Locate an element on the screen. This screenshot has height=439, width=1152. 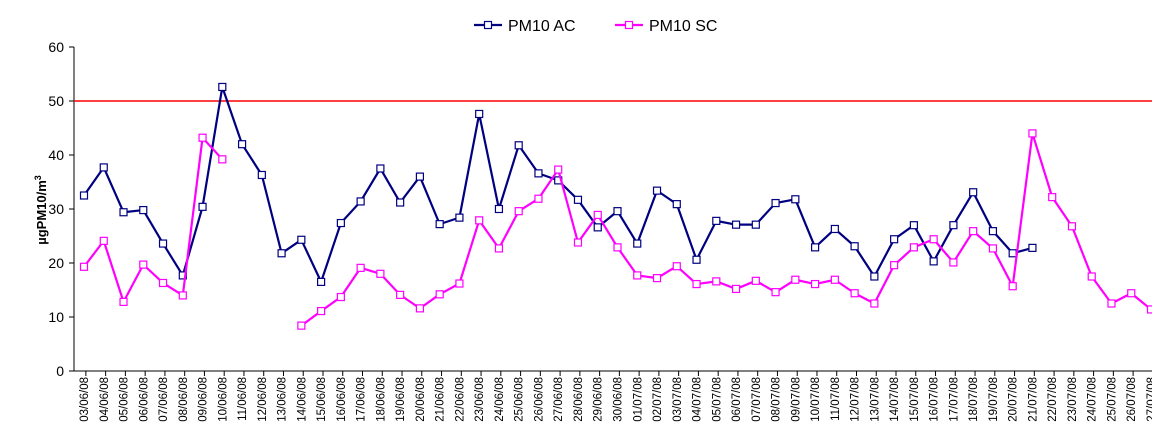
x-tick-label: 13/06/08 is located at coordinates (283, 399).